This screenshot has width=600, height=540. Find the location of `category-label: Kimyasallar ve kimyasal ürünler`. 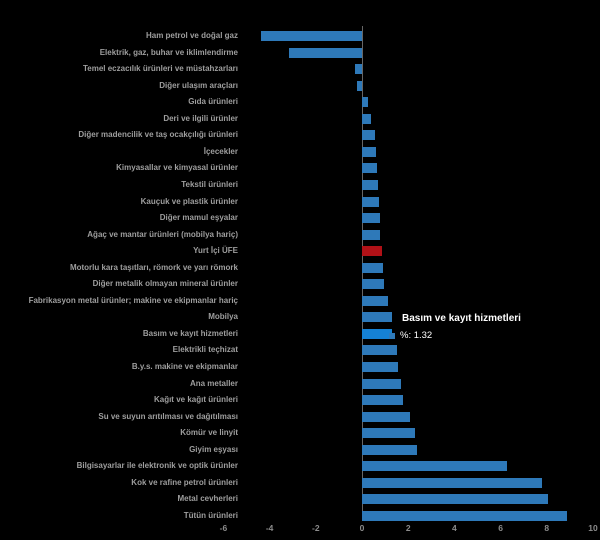

category-label: Kimyasallar ve kimyasal ürünler is located at coordinates (177, 168).